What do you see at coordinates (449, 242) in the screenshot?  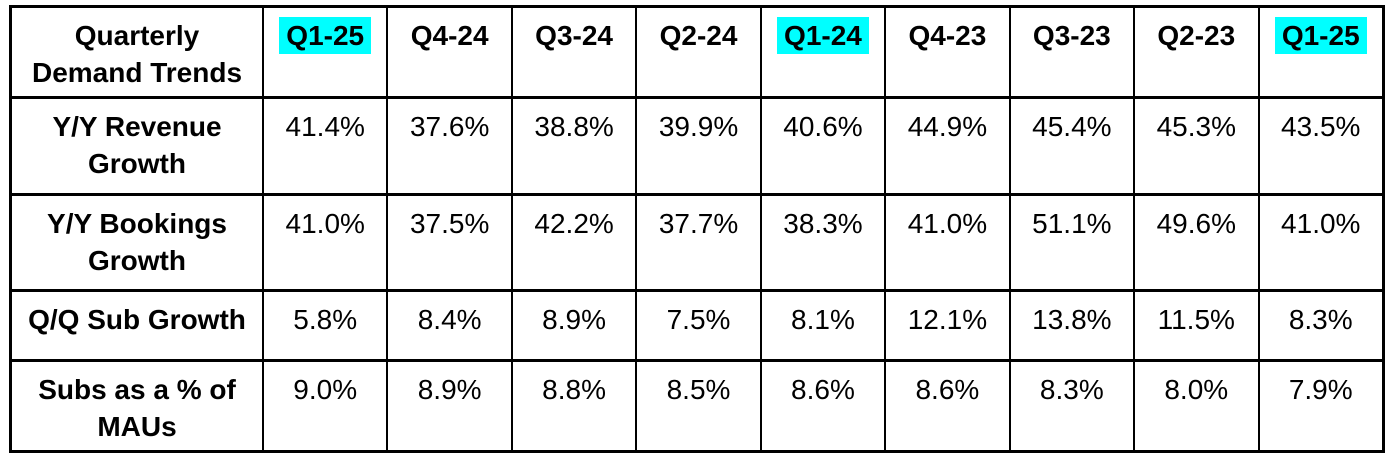 I see `metric-value-cell: 37.5%` at bounding box center [449, 242].